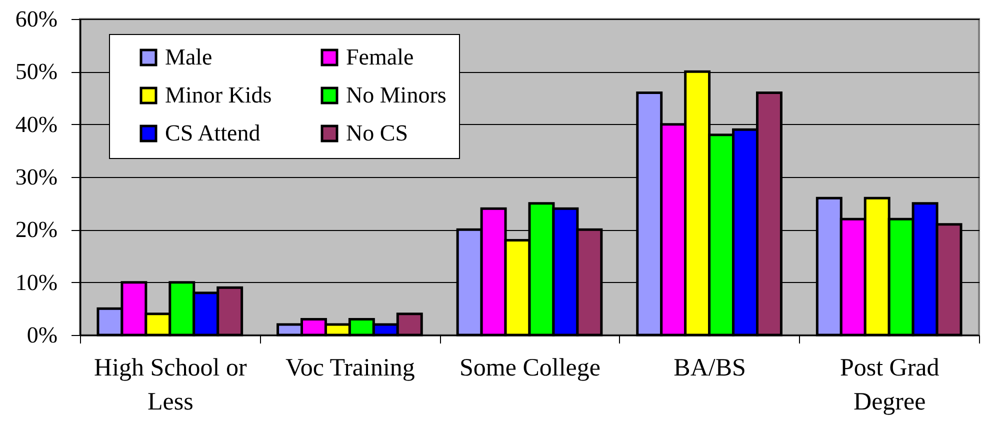  What do you see at coordinates (36, 229) in the screenshot?
I see `y-tick-label: 20%` at bounding box center [36, 229].